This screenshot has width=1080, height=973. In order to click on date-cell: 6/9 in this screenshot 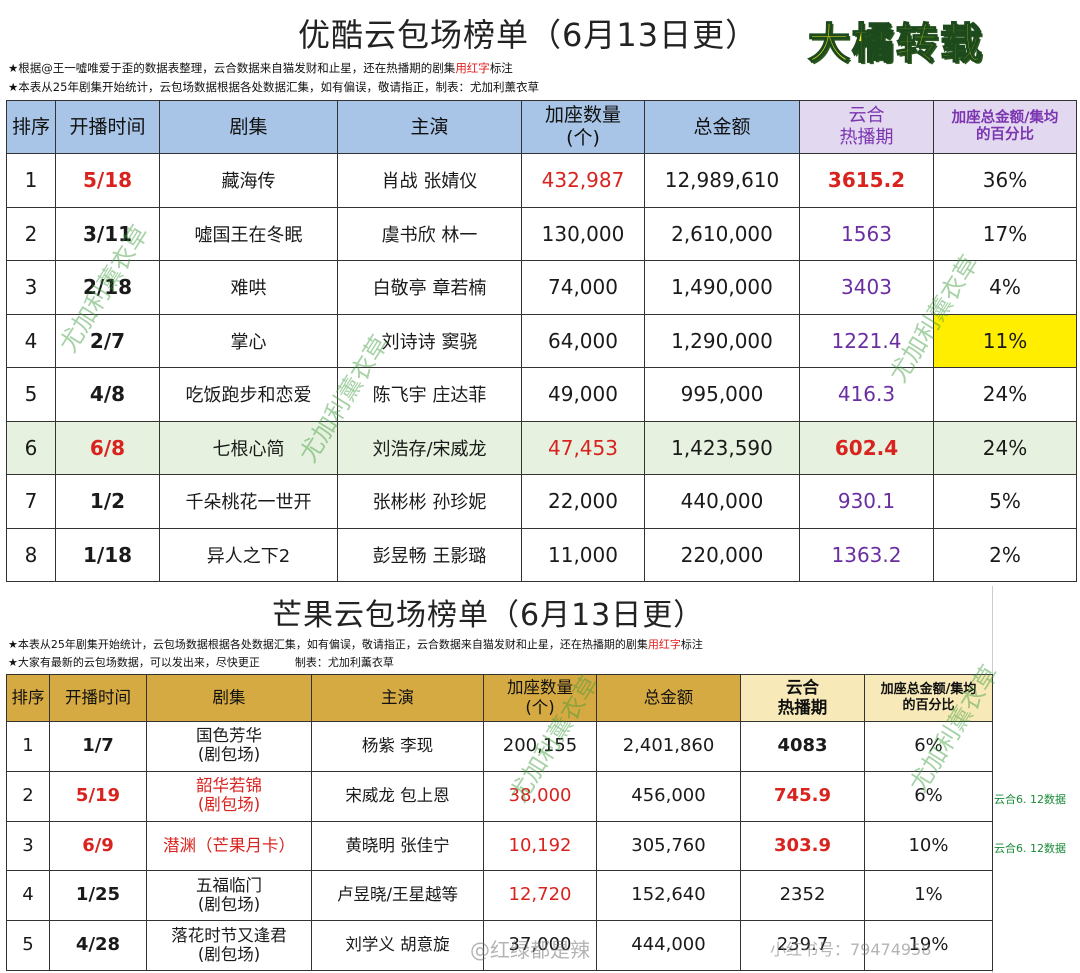, I will do `click(98, 846)`.